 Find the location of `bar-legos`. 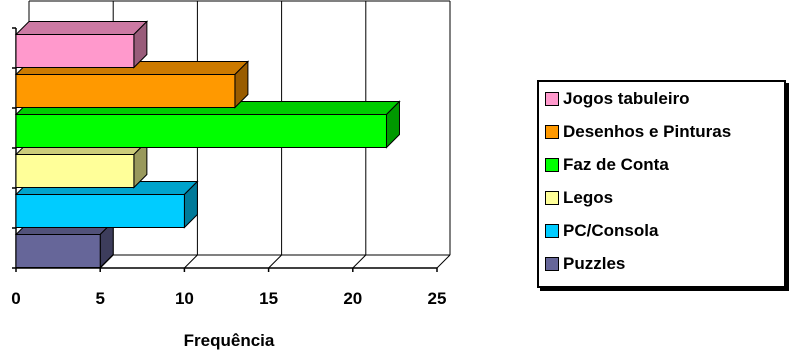

bar-legos is located at coordinates (81, 164).